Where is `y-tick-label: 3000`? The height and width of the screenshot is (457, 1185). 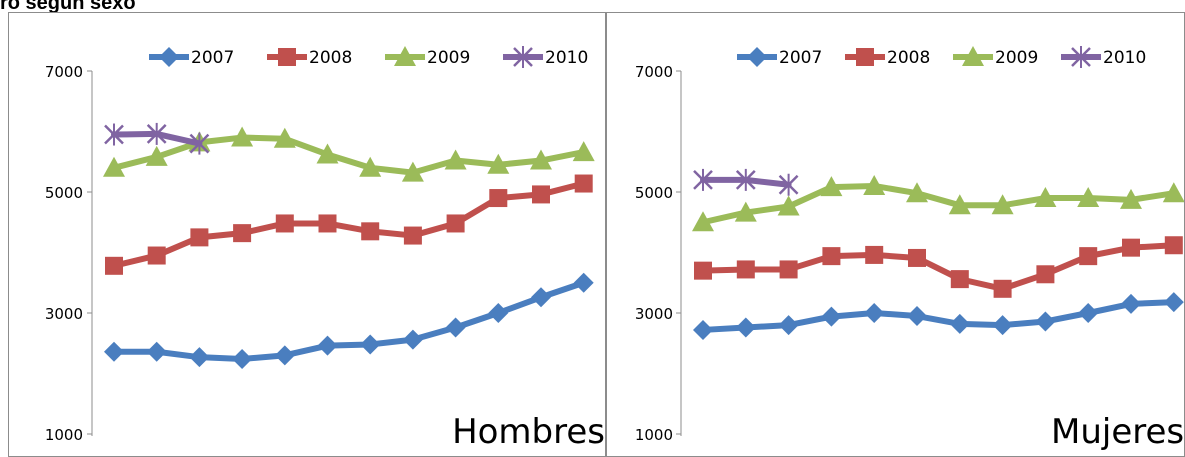
y-tick-label: 3000 is located at coordinates (64, 314).